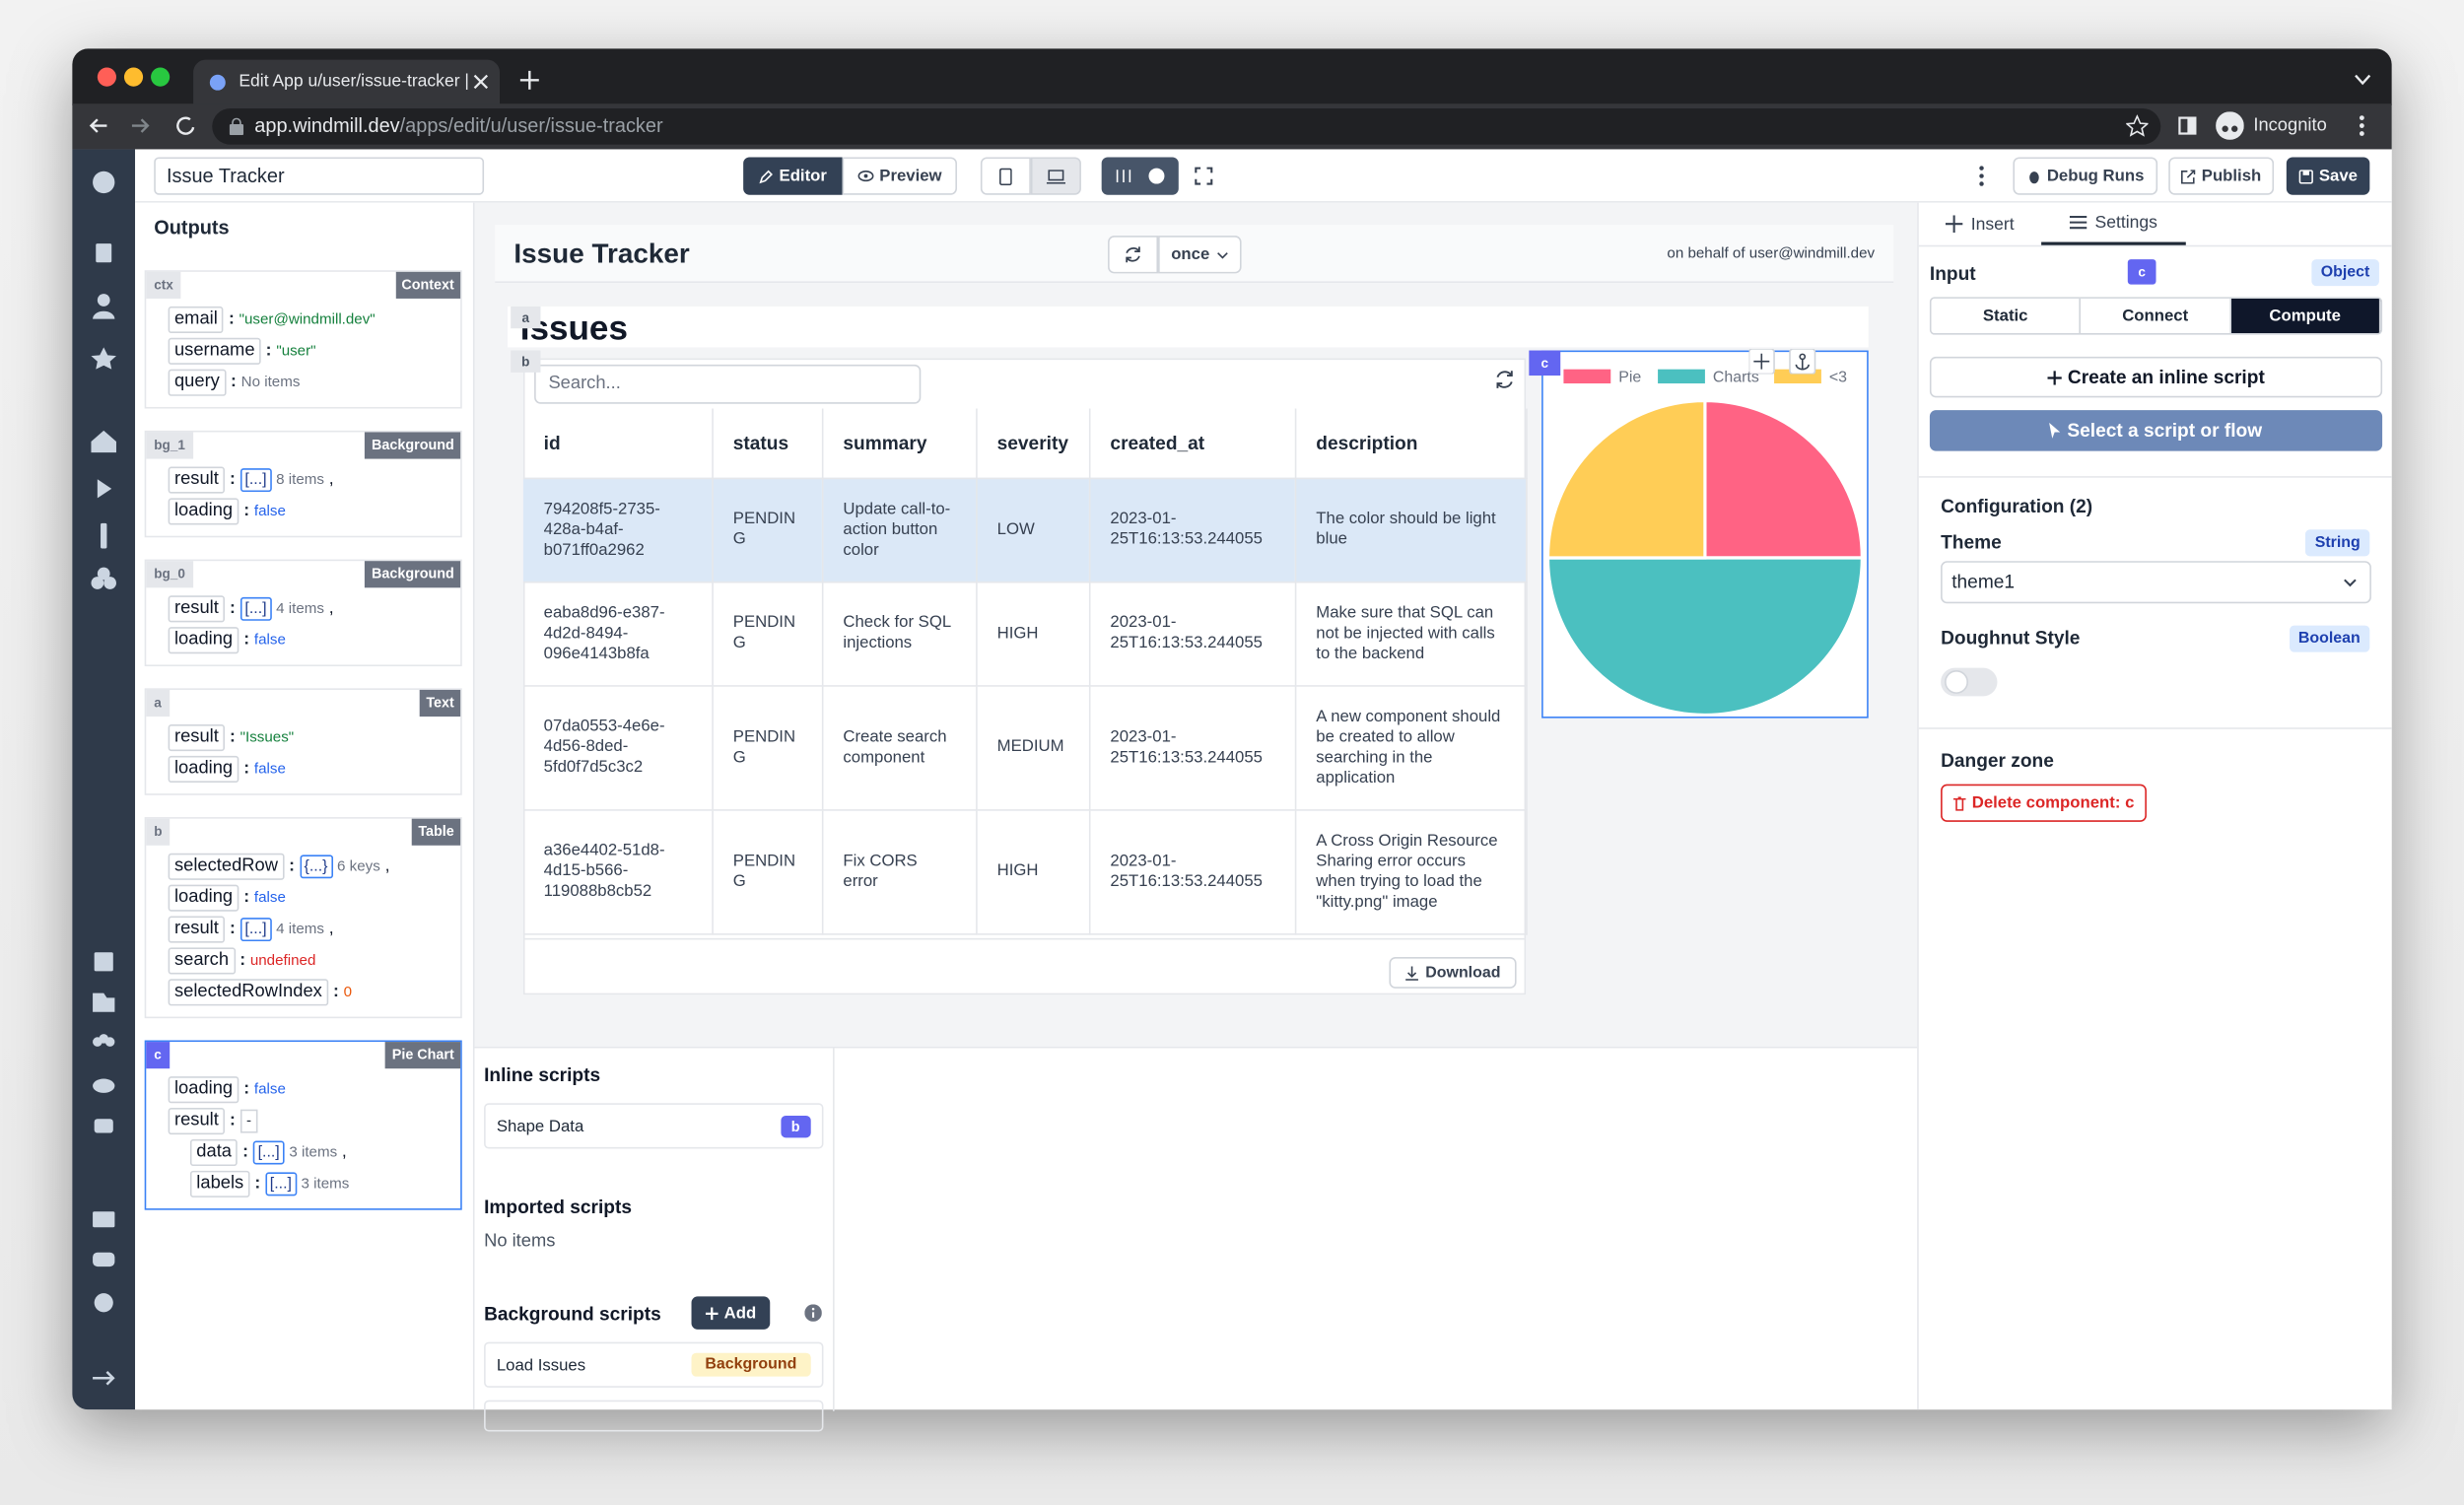 This screenshot has height=1505, width=2464. Describe the element at coordinates (2187, 125) in the screenshot. I see `sidepanel-icon` at that location.